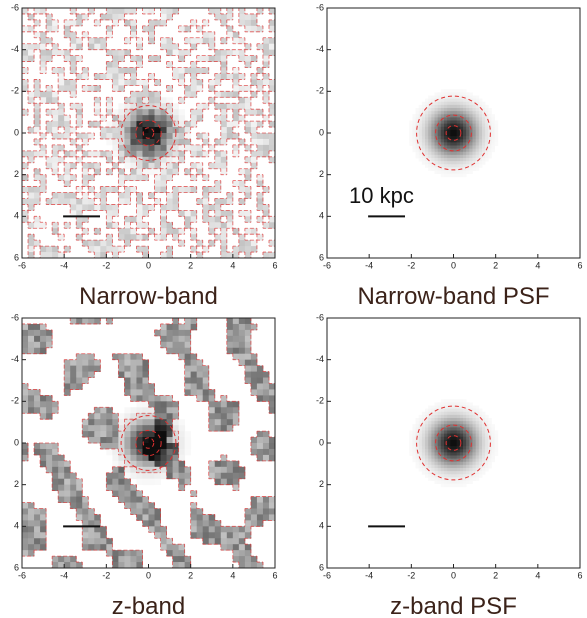  What do you see at coordinates (453, 605) in the screenshot?
I see `panel-title: z-band PSF` at bounding box center [453, 605].